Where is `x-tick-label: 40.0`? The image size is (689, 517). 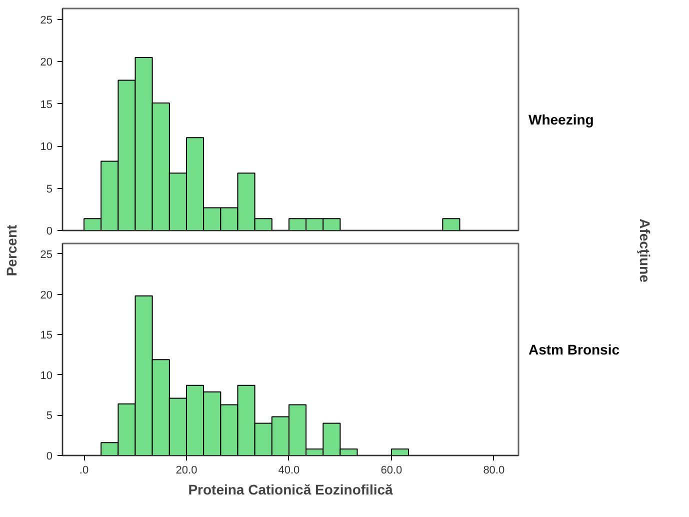
x-tick-label: 40.0 is located at coordinates (289, 470).